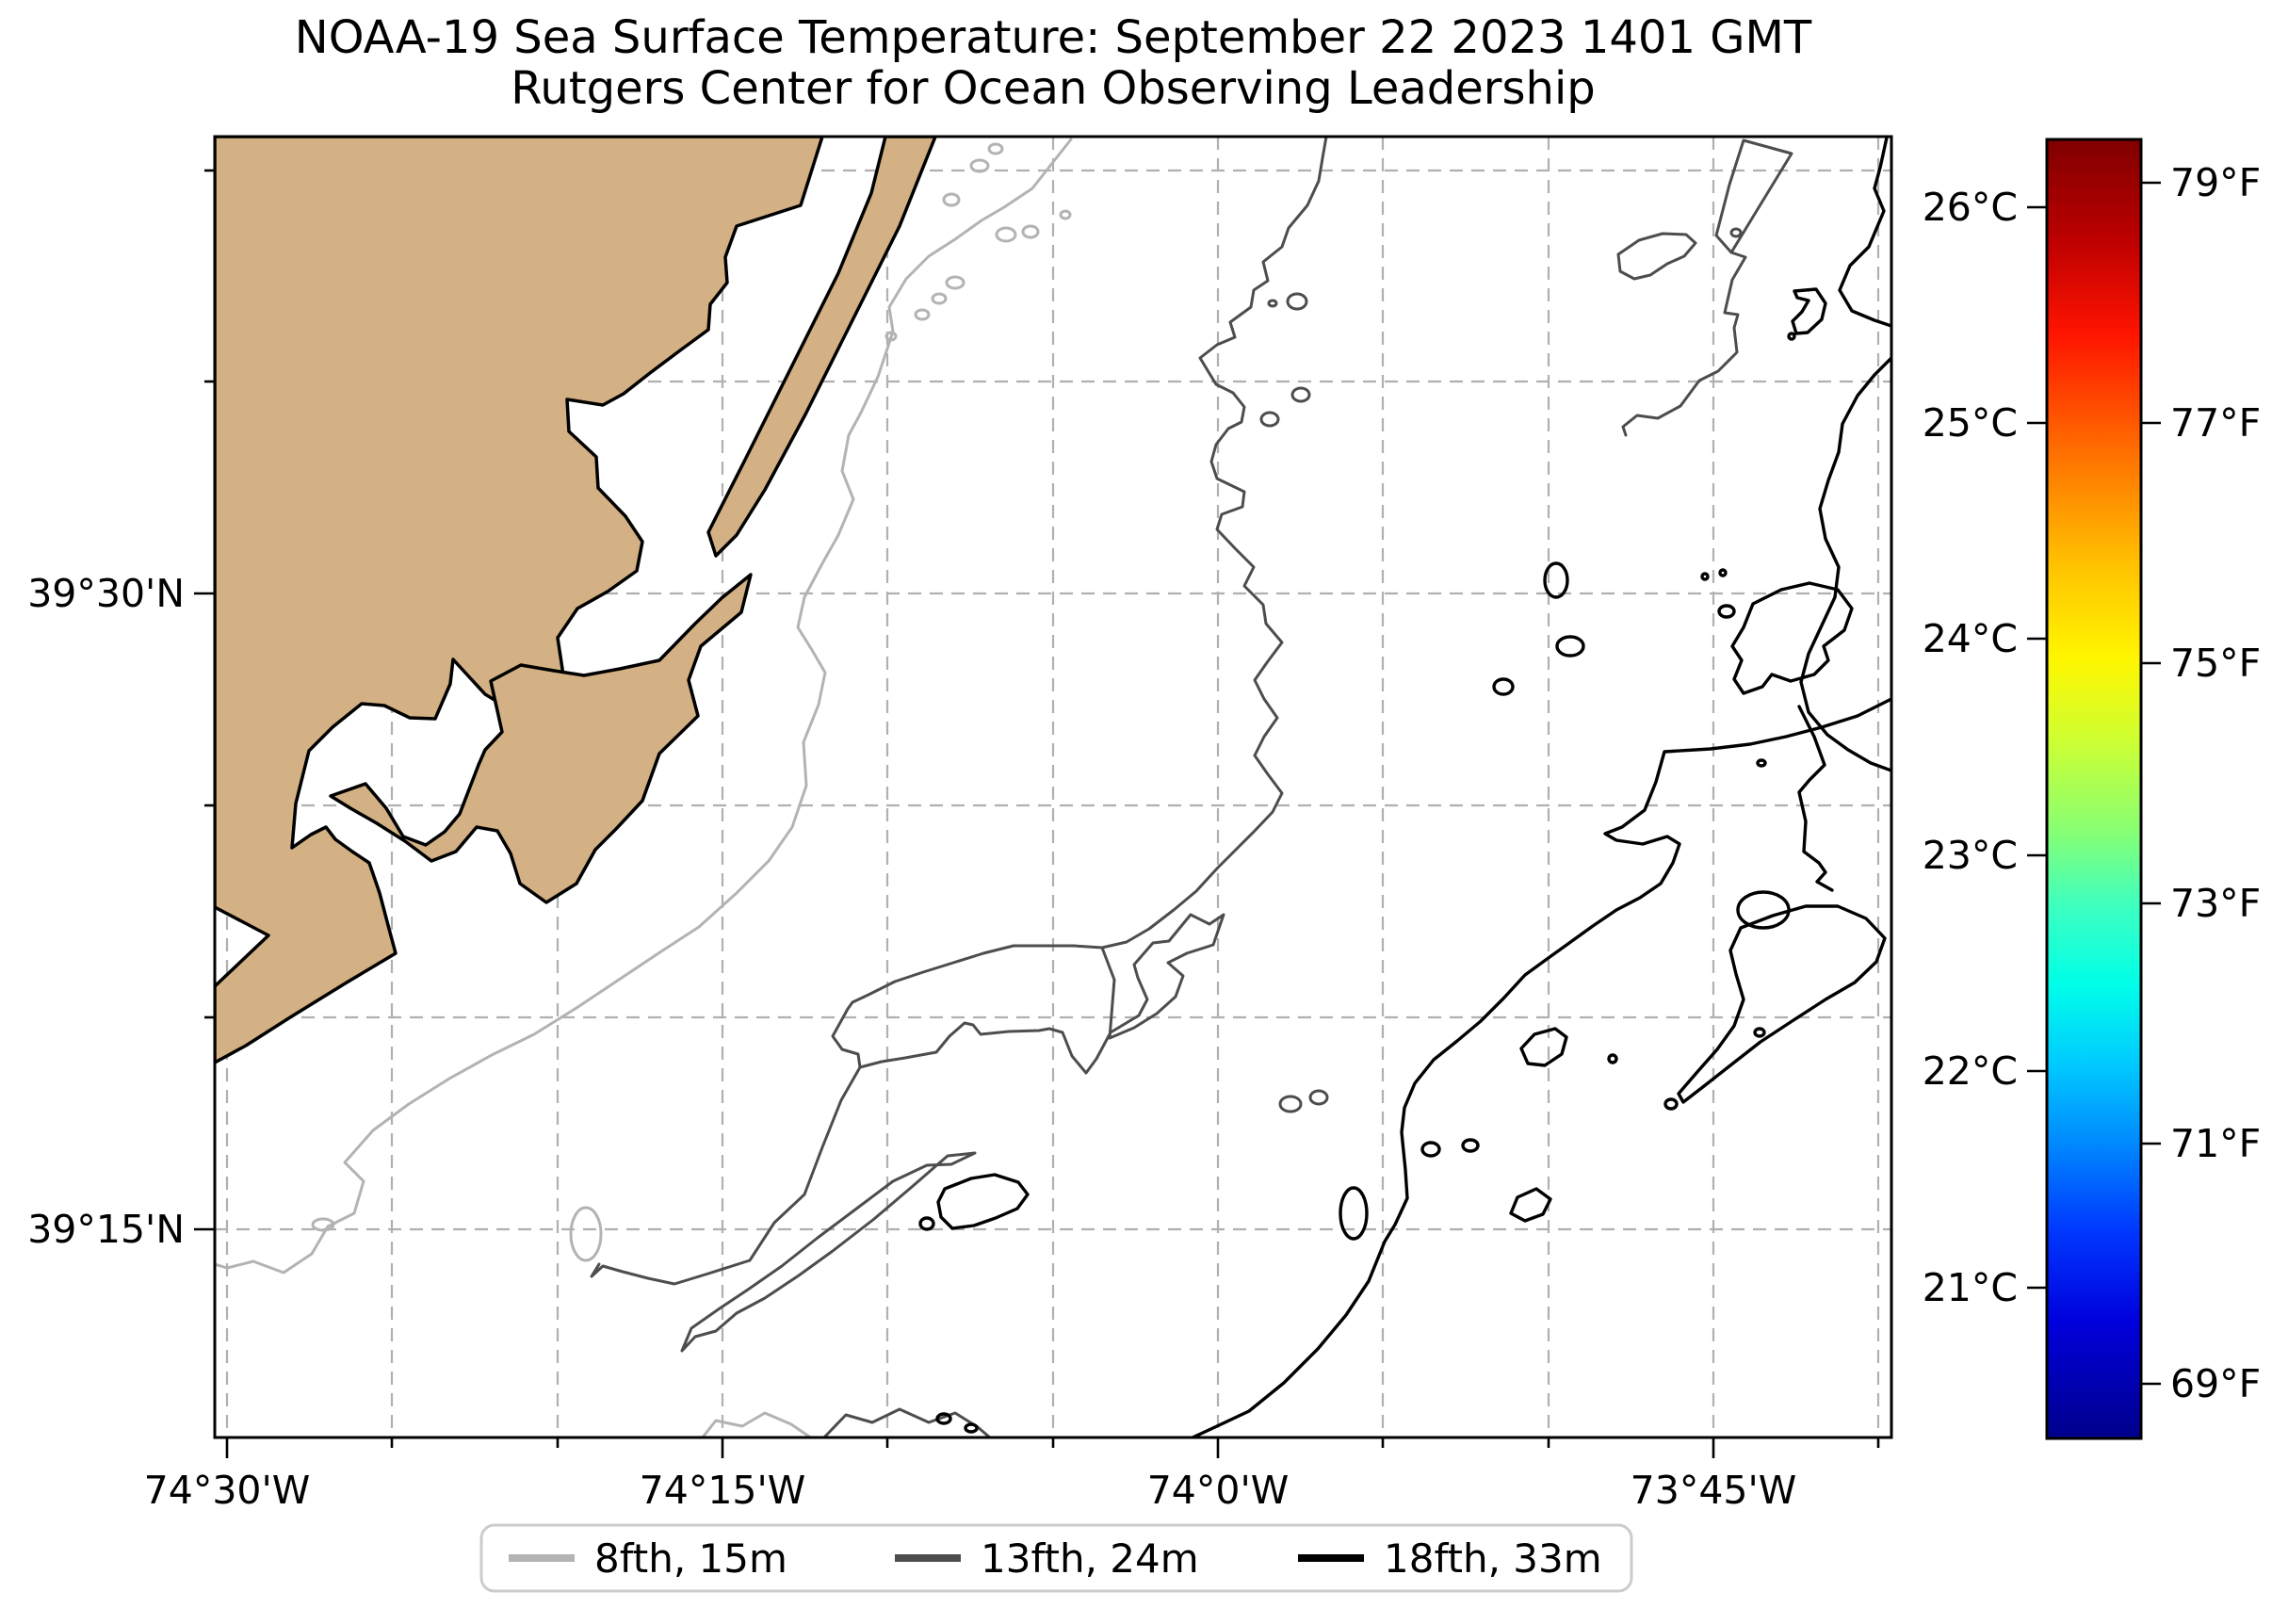 The width and height of the screenshot is (2288, 1624). I want to click on barrier-island, so click(822, 348).